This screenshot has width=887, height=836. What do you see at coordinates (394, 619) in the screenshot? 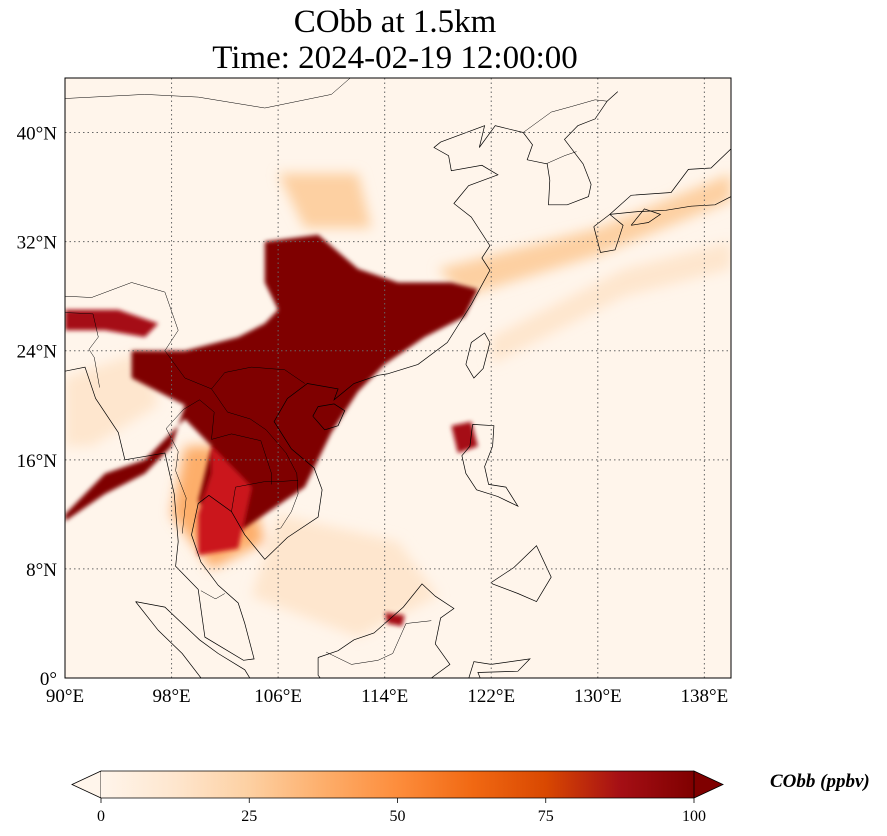
I see `borneo-plume` at bounding box center [394, 619].